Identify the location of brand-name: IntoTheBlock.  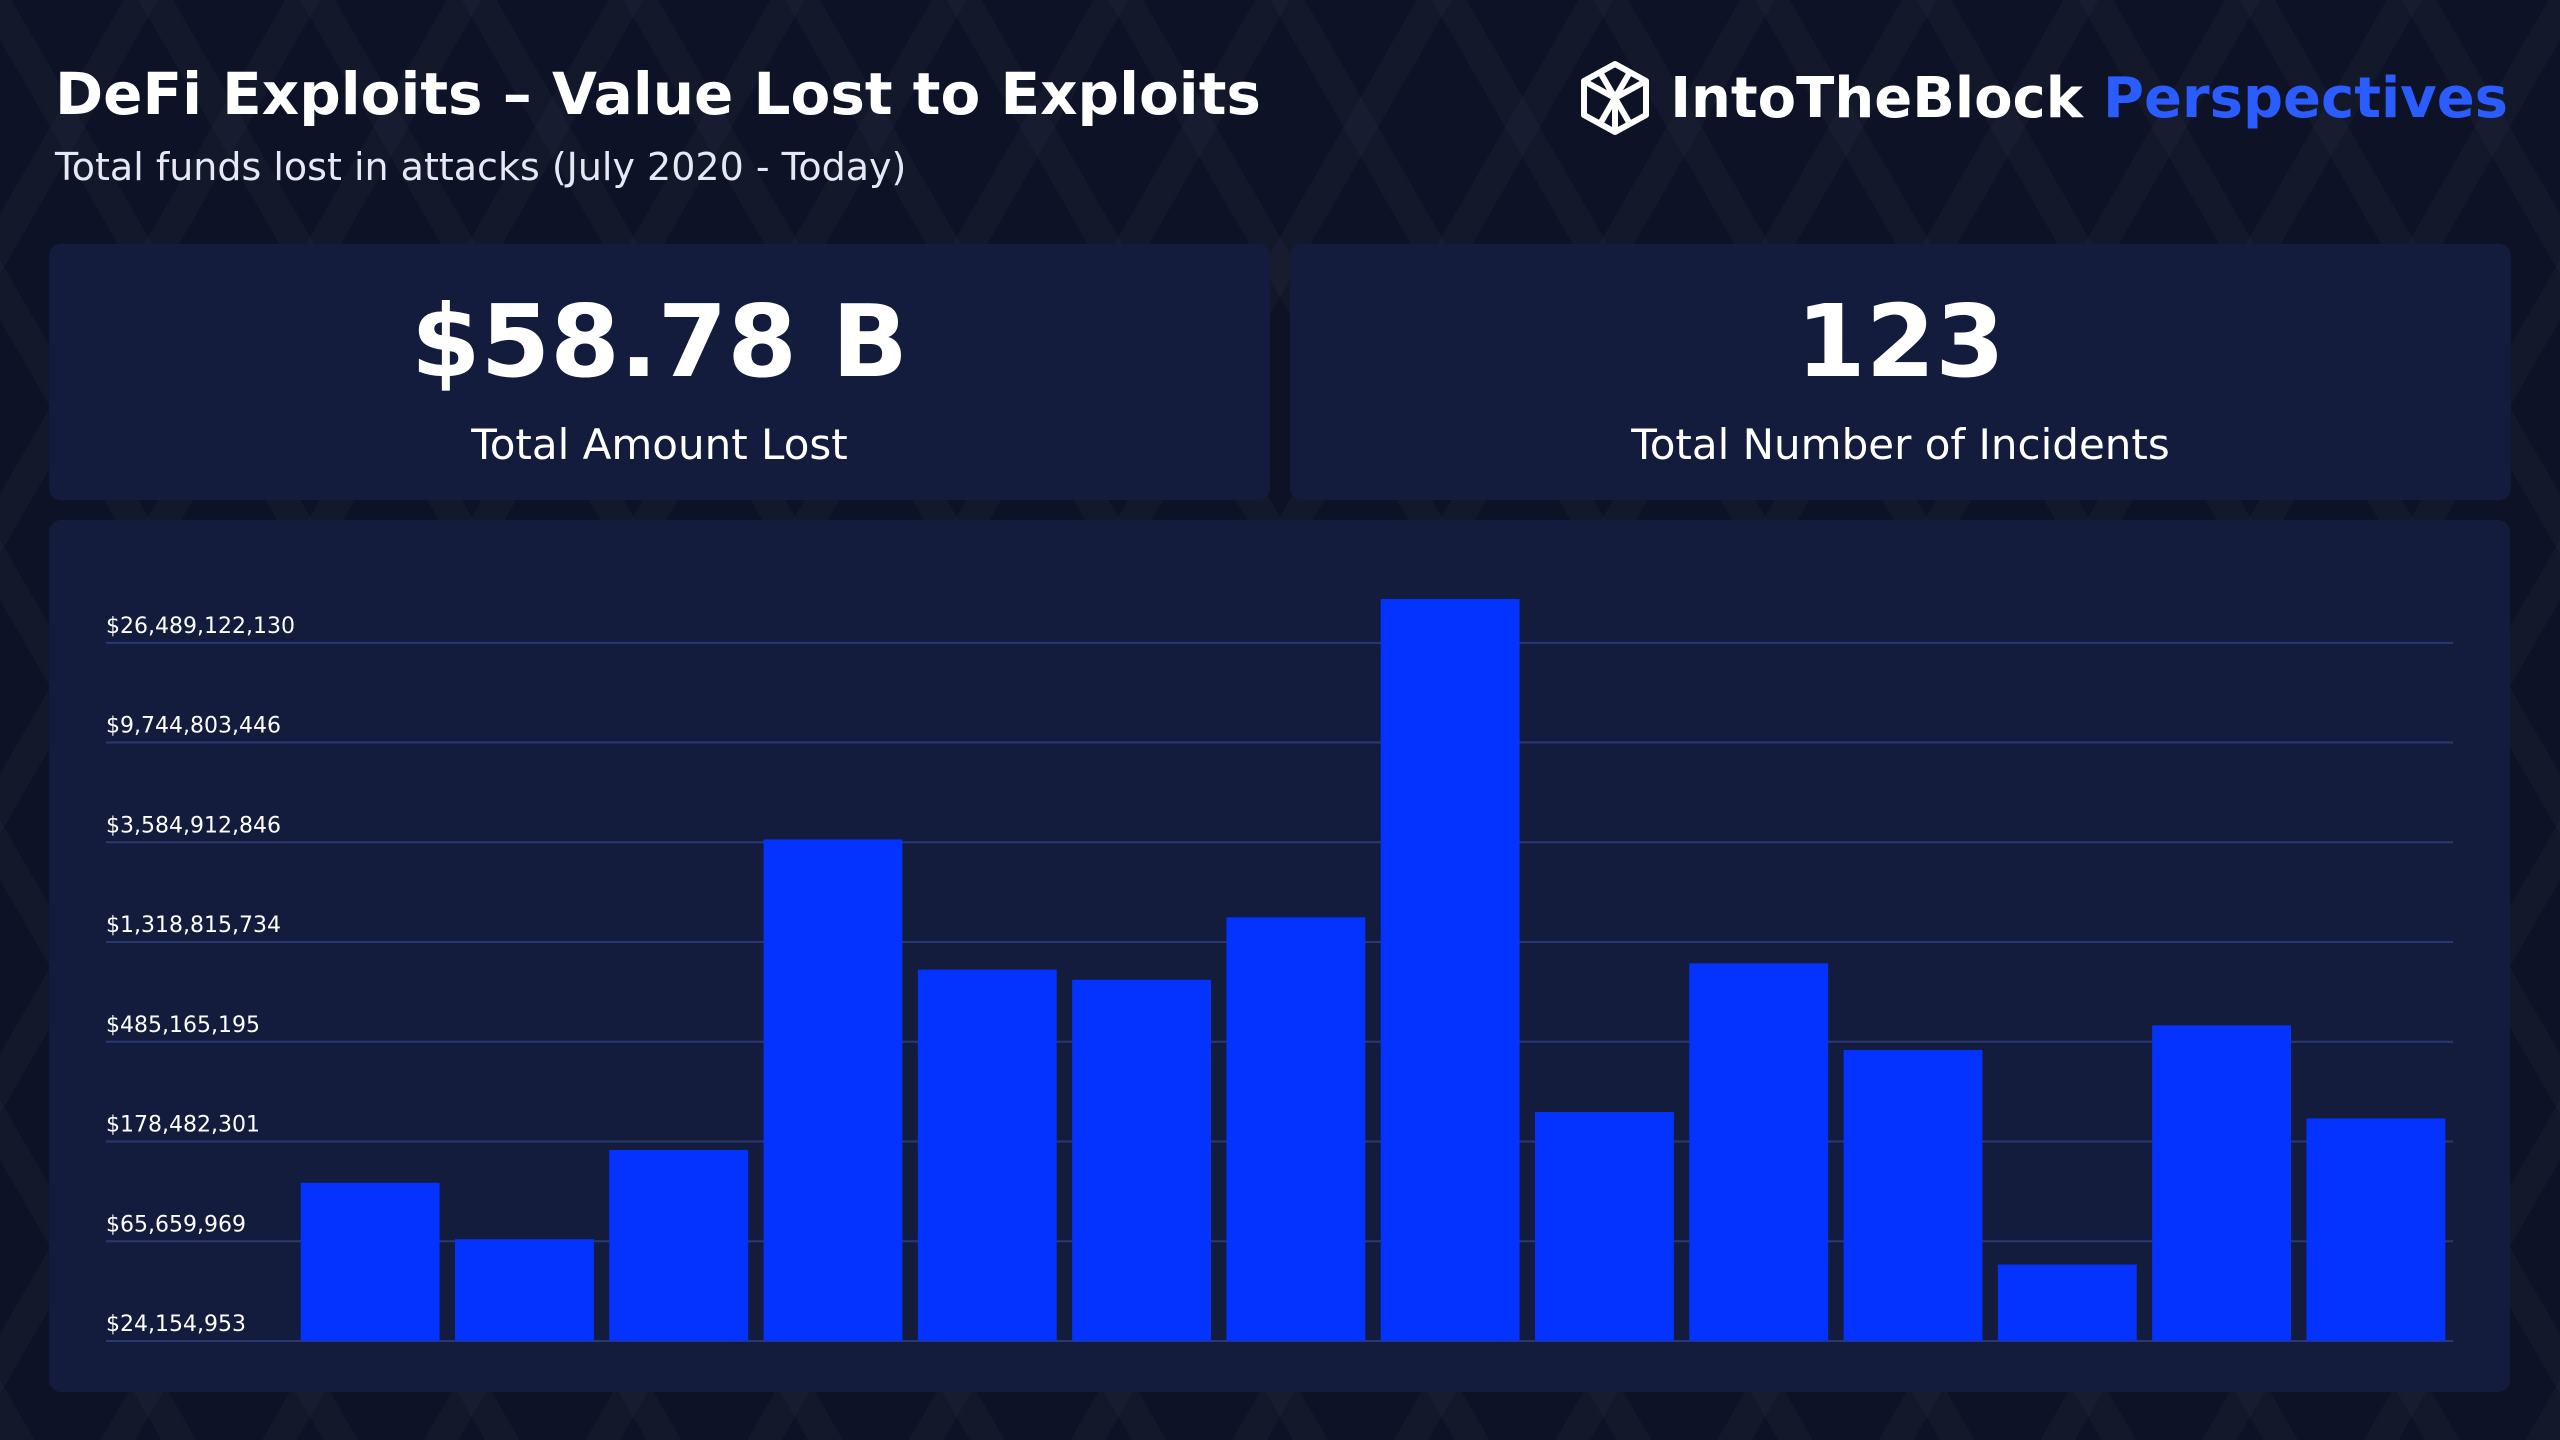
(1876, 98).